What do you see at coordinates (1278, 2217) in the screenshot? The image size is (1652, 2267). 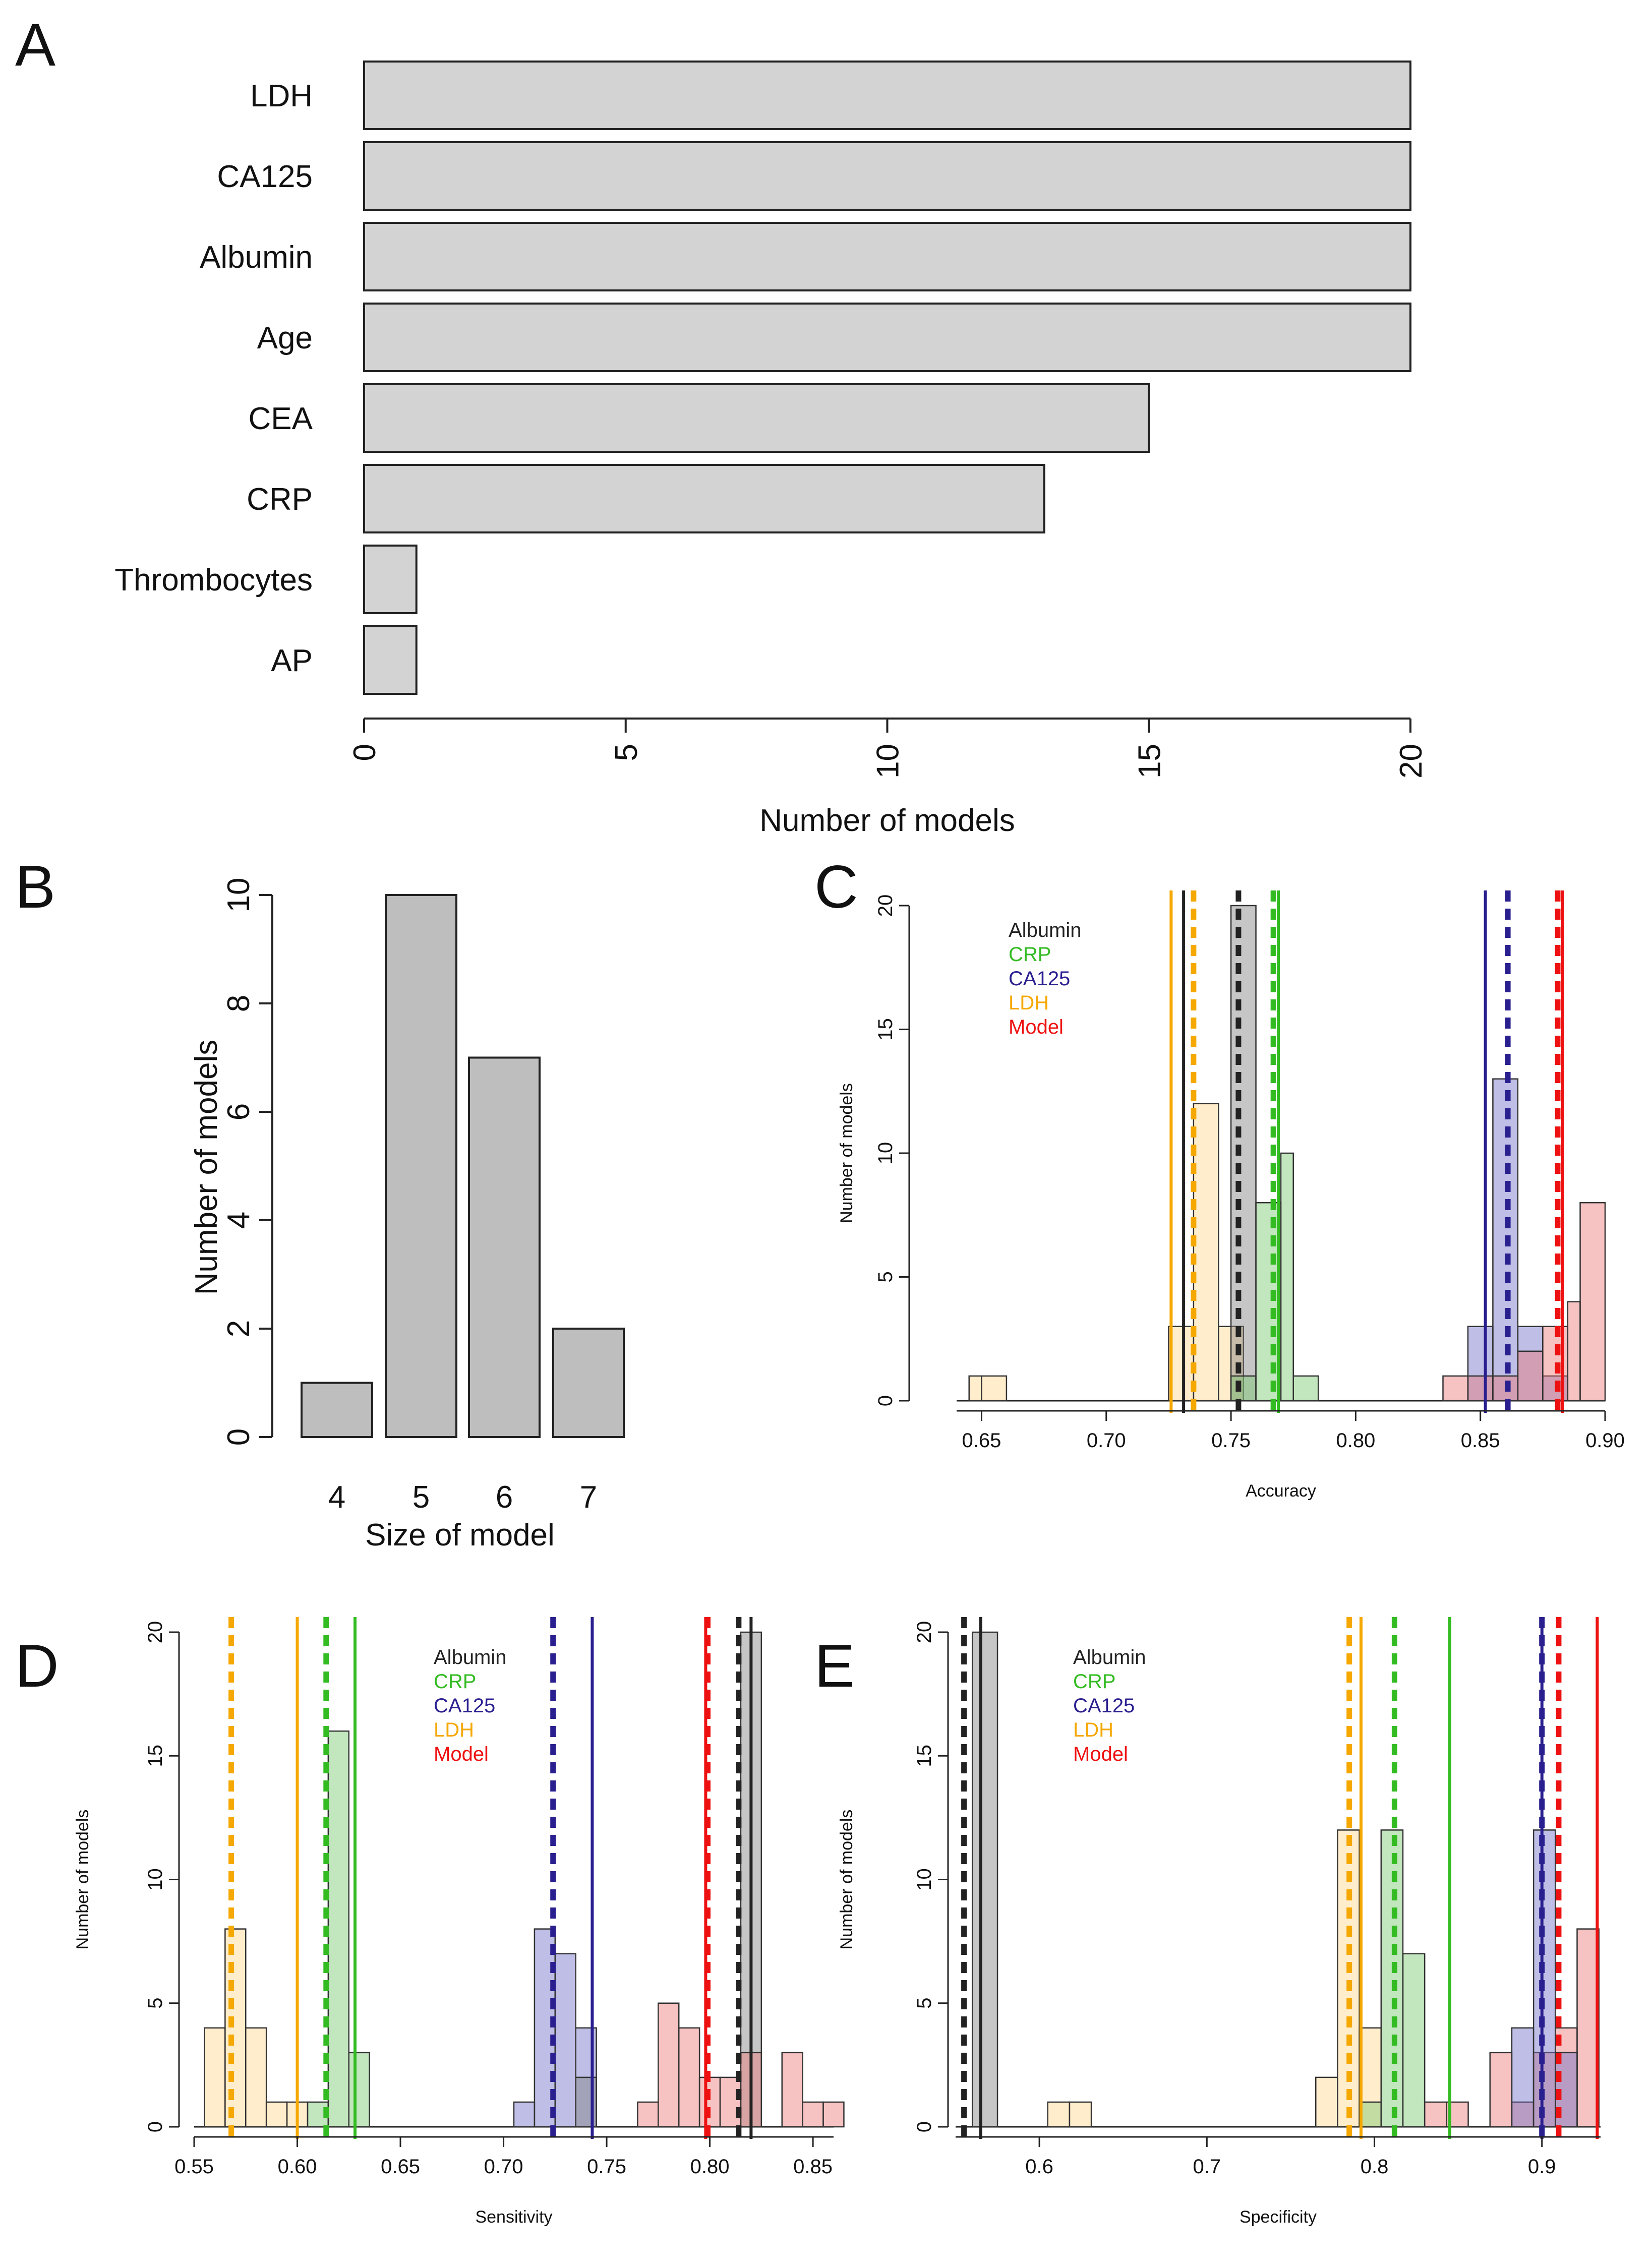 I see `x-axis-title: Specificity` at bounding box center [1278, 2217].